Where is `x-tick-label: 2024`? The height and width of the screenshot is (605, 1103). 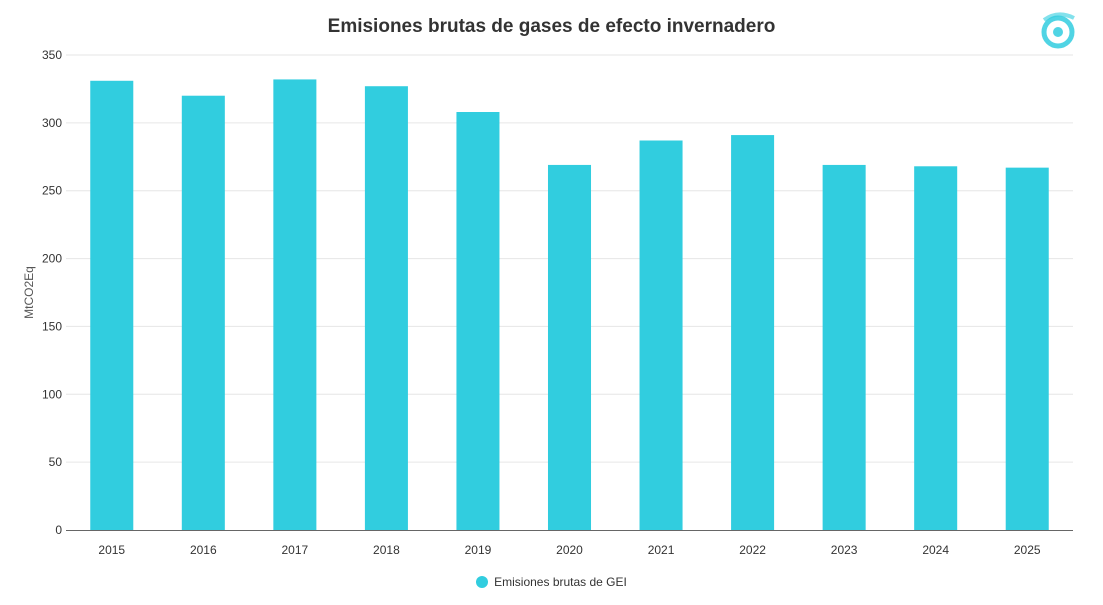
x-tick-label: 2024 is located at coordinates (935, 550).